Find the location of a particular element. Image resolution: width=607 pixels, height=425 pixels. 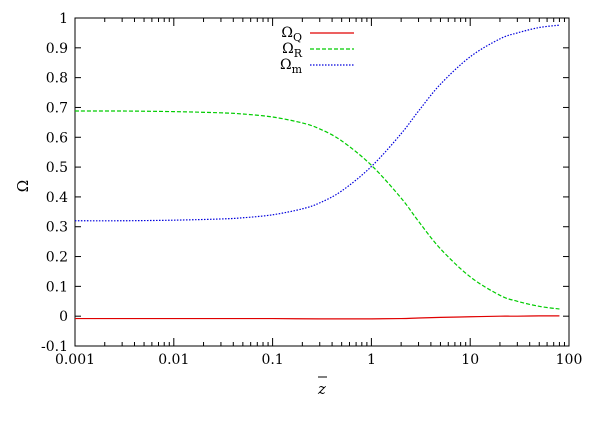

x-axis-label: z is located at coordinates (322, 387).